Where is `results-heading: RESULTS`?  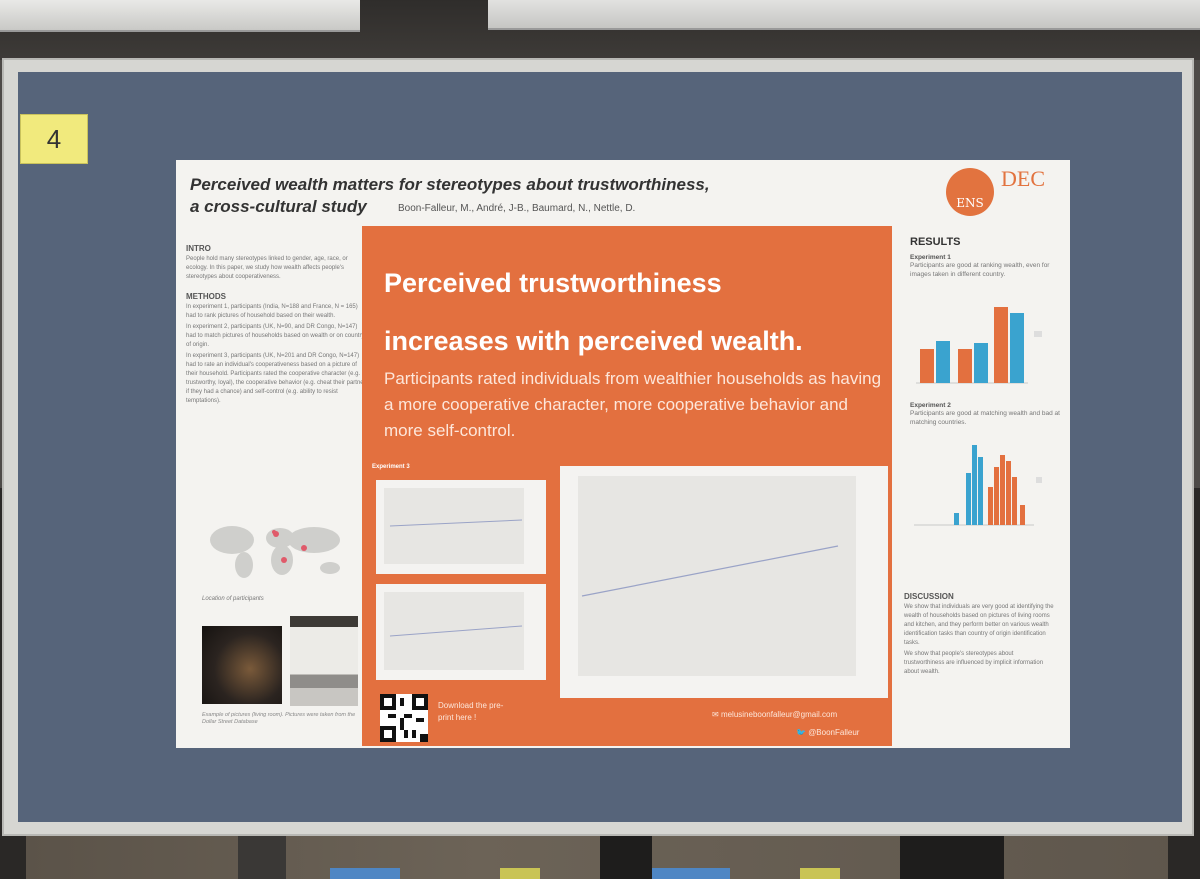
results-heading: RESULTS is located at coordinates (935, 242).